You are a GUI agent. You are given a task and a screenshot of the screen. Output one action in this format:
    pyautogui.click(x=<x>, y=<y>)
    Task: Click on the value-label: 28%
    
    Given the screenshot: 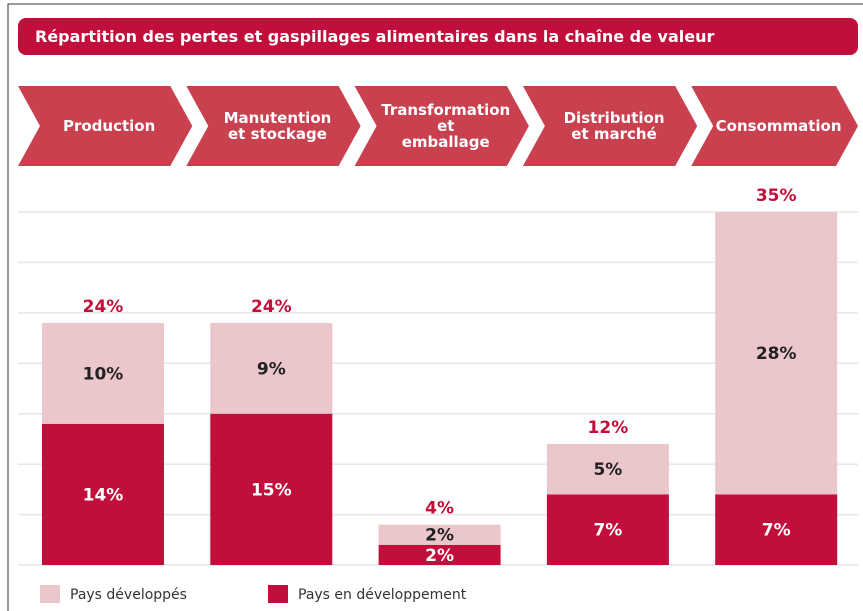 What is the action you would take?
    pyautogui.click(x=776, y=354)
    